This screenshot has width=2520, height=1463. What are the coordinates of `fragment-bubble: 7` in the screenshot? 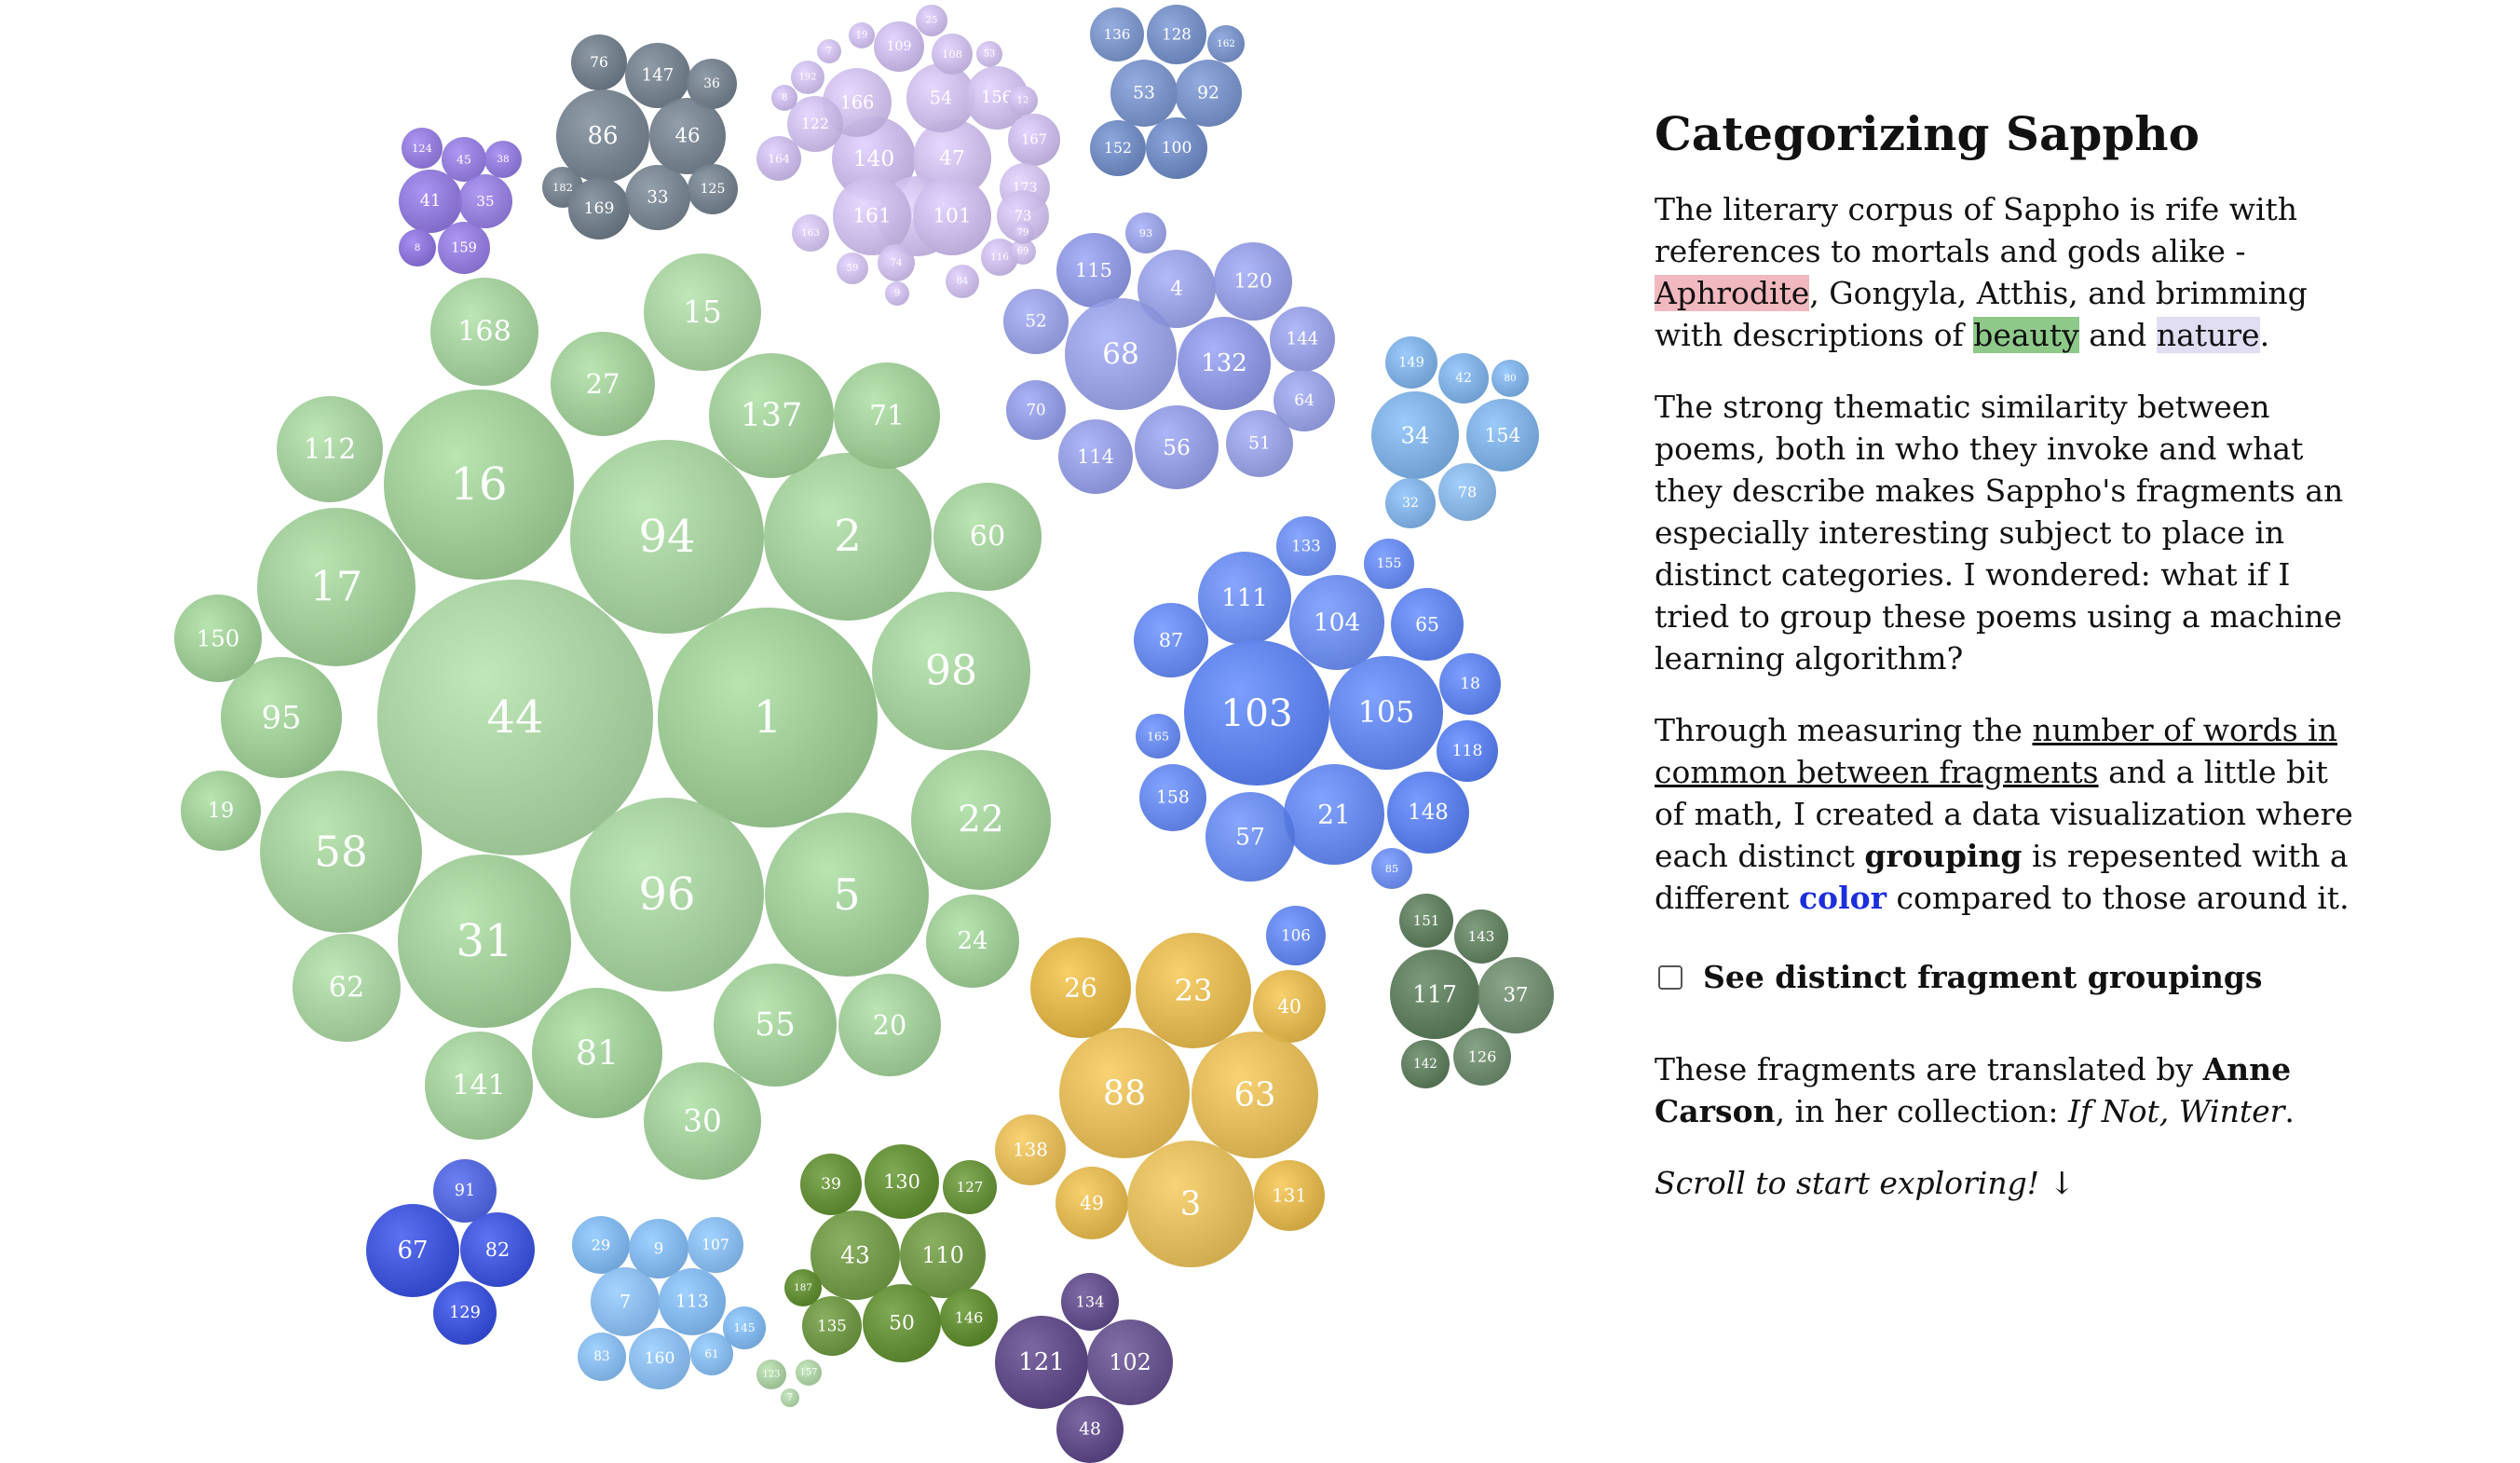 It's located at (790, 1397).